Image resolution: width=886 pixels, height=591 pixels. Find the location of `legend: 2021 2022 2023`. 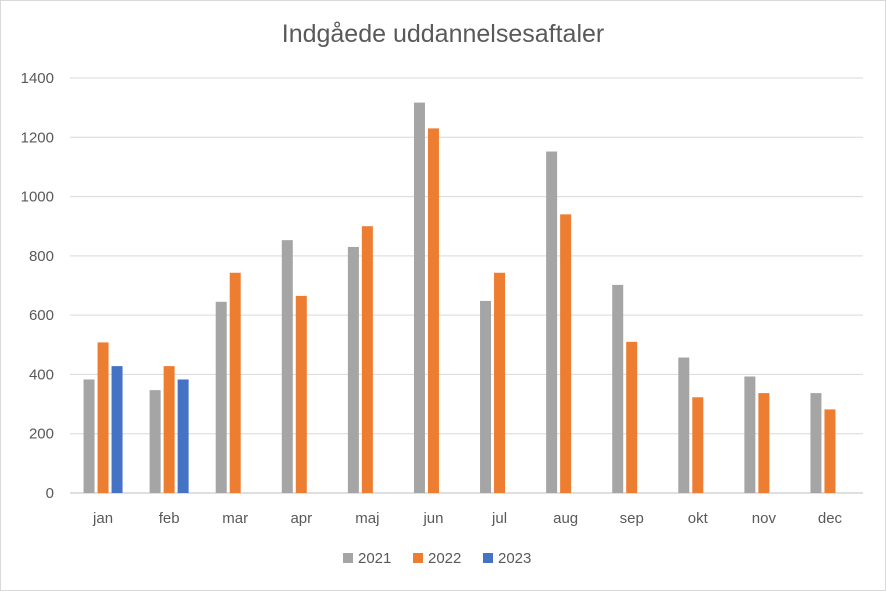

legend: 2021 2022 2023 is located at coordinates (437, 558).